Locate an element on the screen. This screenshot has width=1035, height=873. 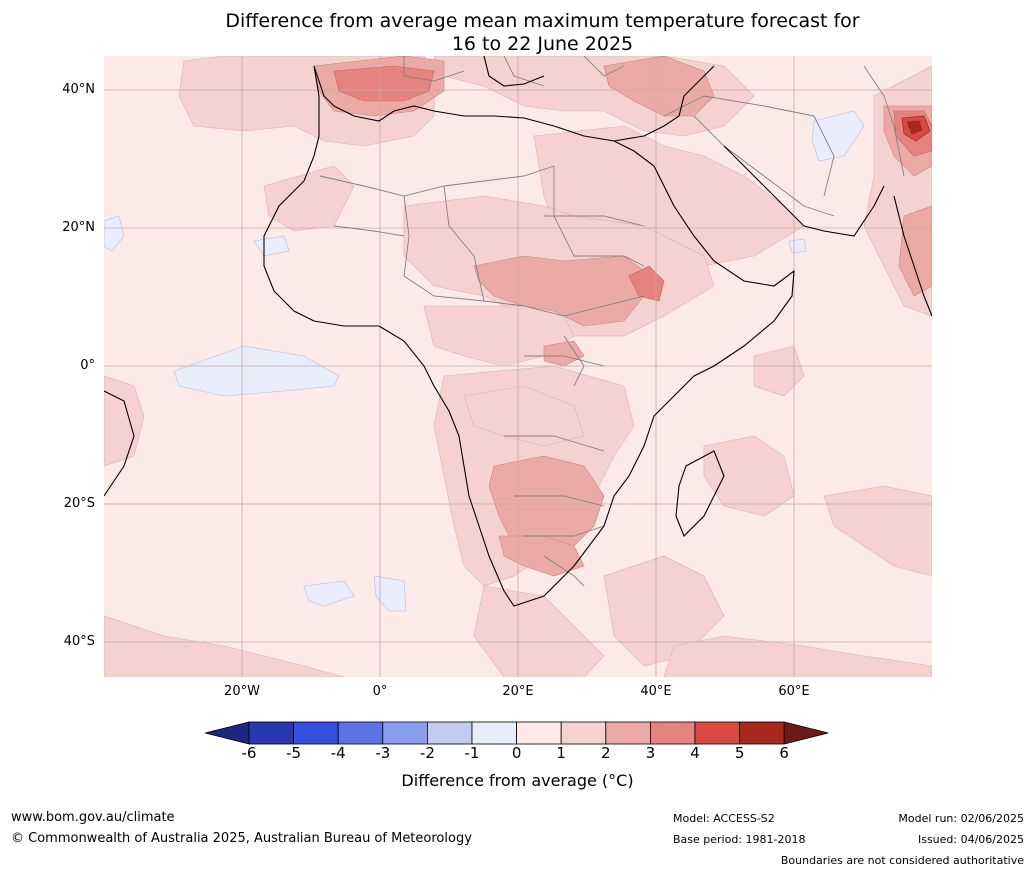
colorbar-tick-label: 4 is located at coordinates (695, 753).